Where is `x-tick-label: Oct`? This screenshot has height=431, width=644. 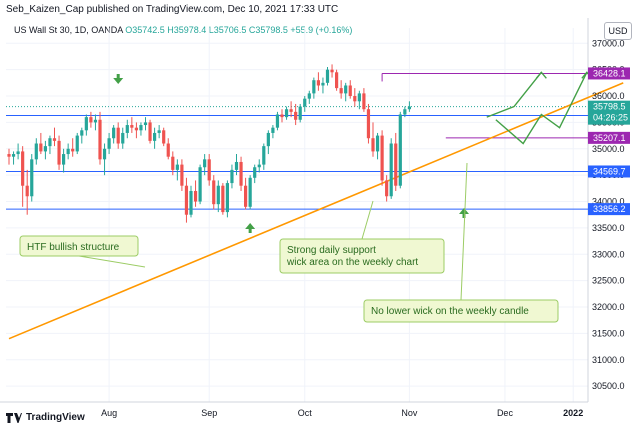
x-tick-label: Oct is located at coordinates (305, 413).